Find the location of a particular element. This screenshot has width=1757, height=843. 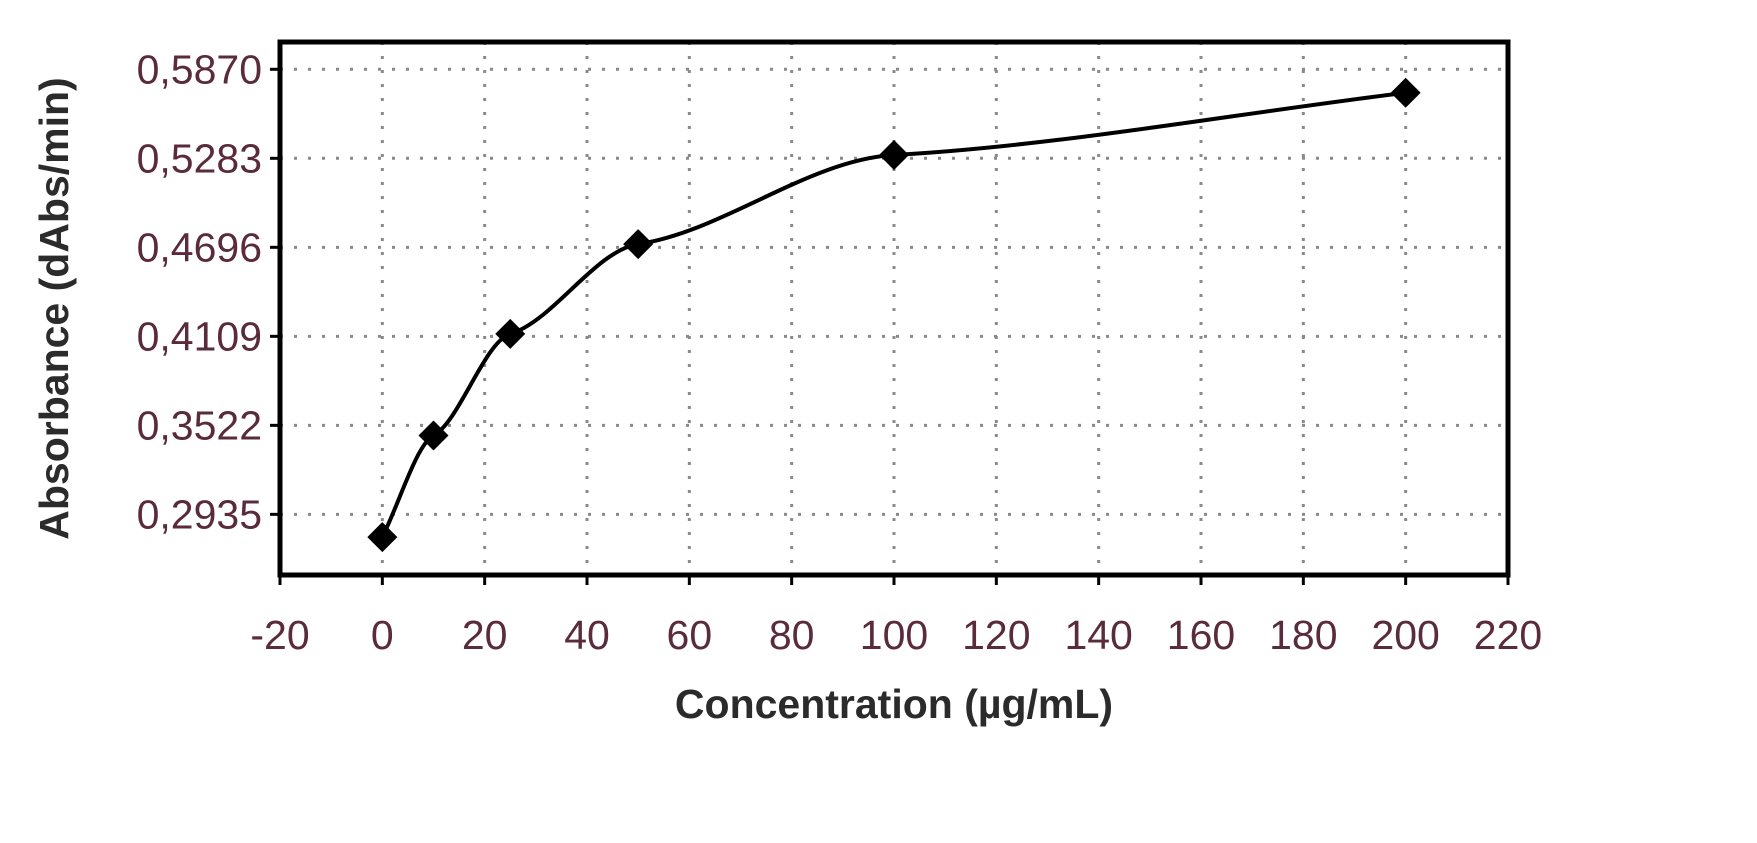

y-tick-label: 0,4109 is located at coordinates (199, 336).